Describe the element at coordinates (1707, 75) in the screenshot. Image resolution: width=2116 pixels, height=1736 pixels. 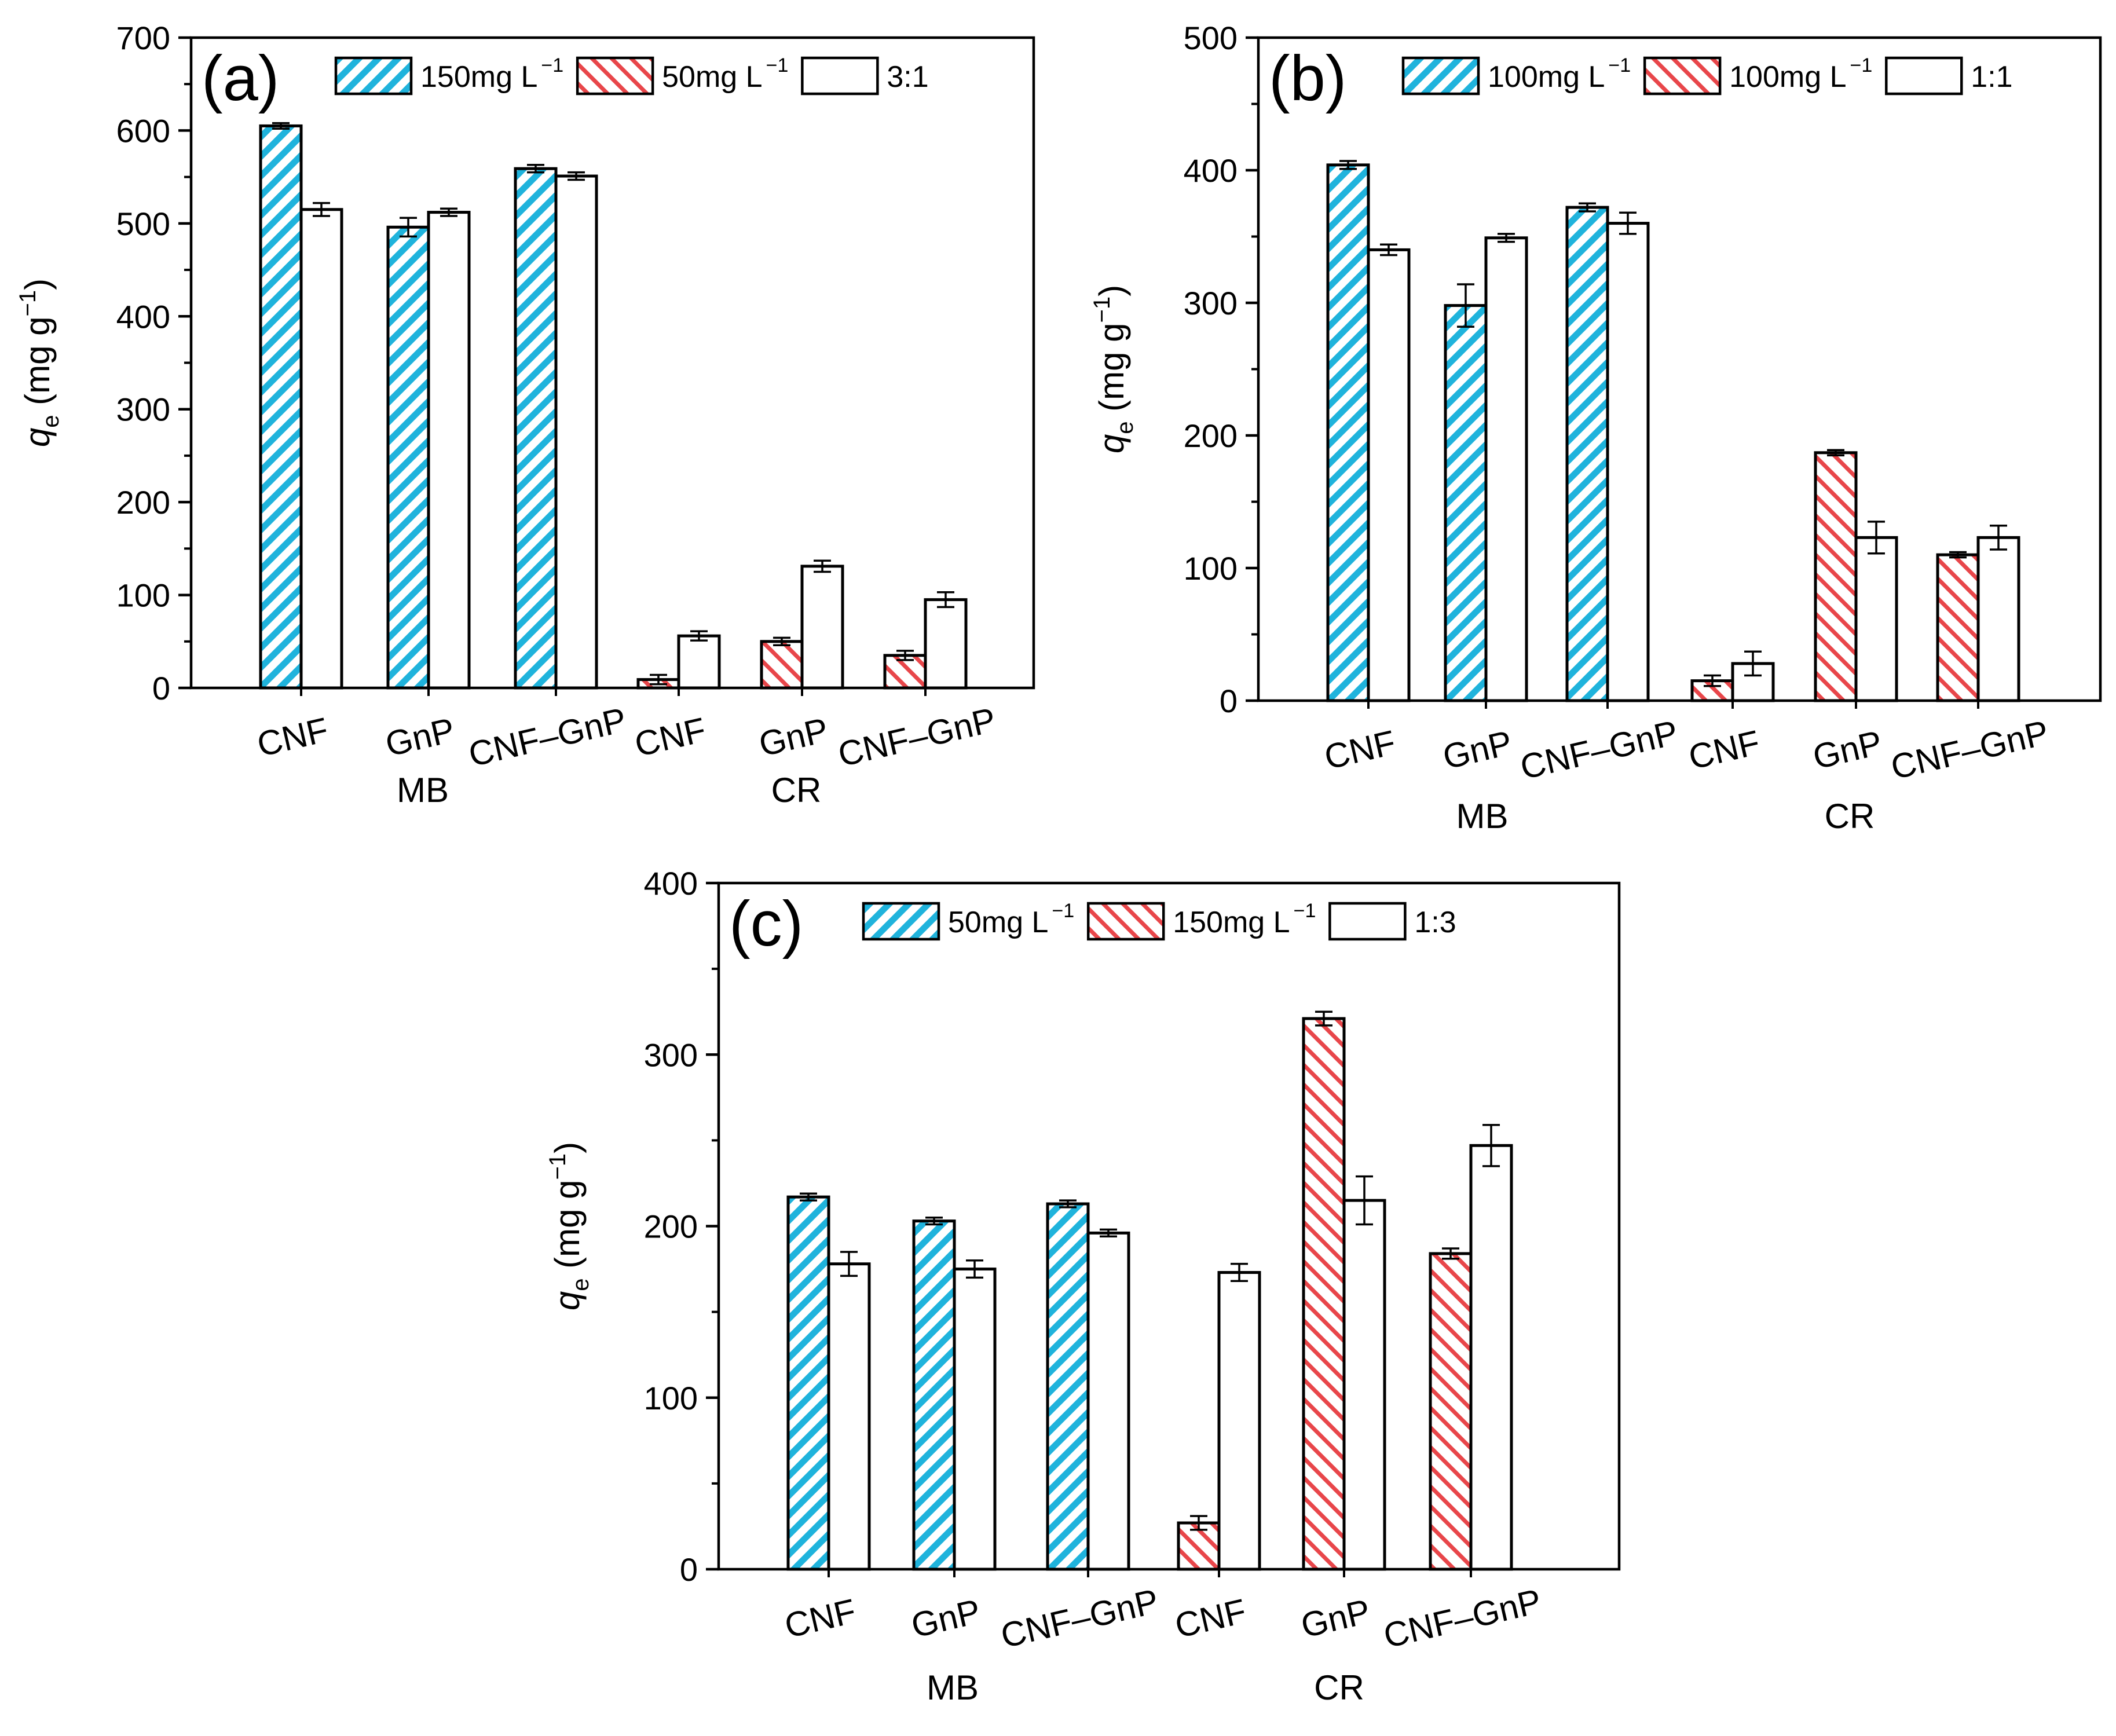
I see `legend: 100mg L −1 100mg L −1 1:1` at that location.